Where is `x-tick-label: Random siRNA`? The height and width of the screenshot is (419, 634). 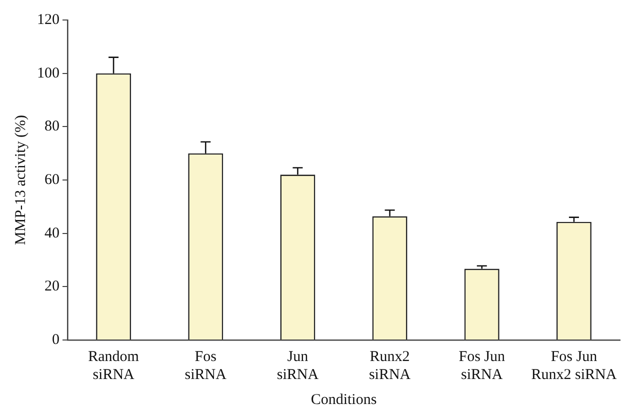 x-tick-label: Random siRNA is located at coordinates (114, 365).